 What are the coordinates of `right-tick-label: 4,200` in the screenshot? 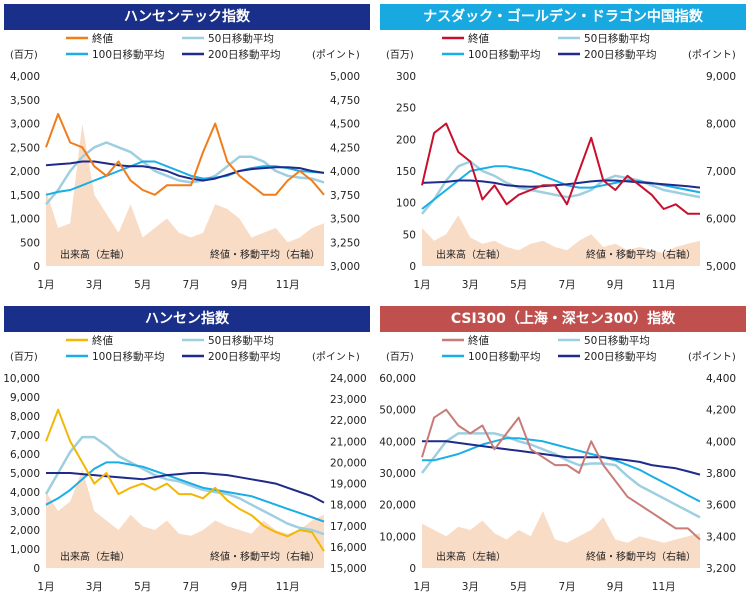 It's located at (721, 411).